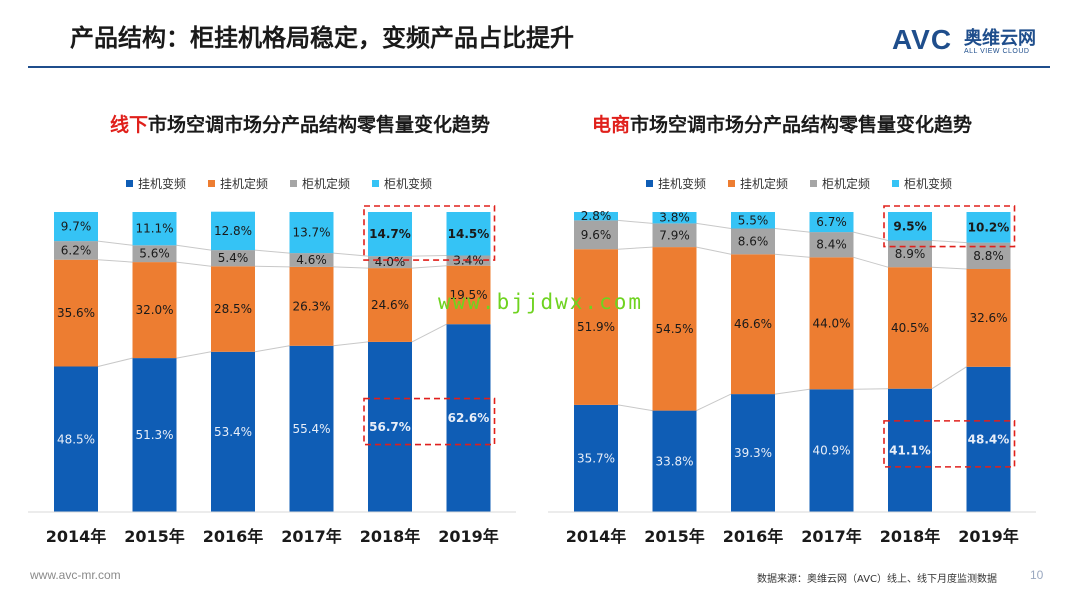 The image size is (1080, 608). I want to click on footer-website: www.avc-mr.com, so click(75, 575).